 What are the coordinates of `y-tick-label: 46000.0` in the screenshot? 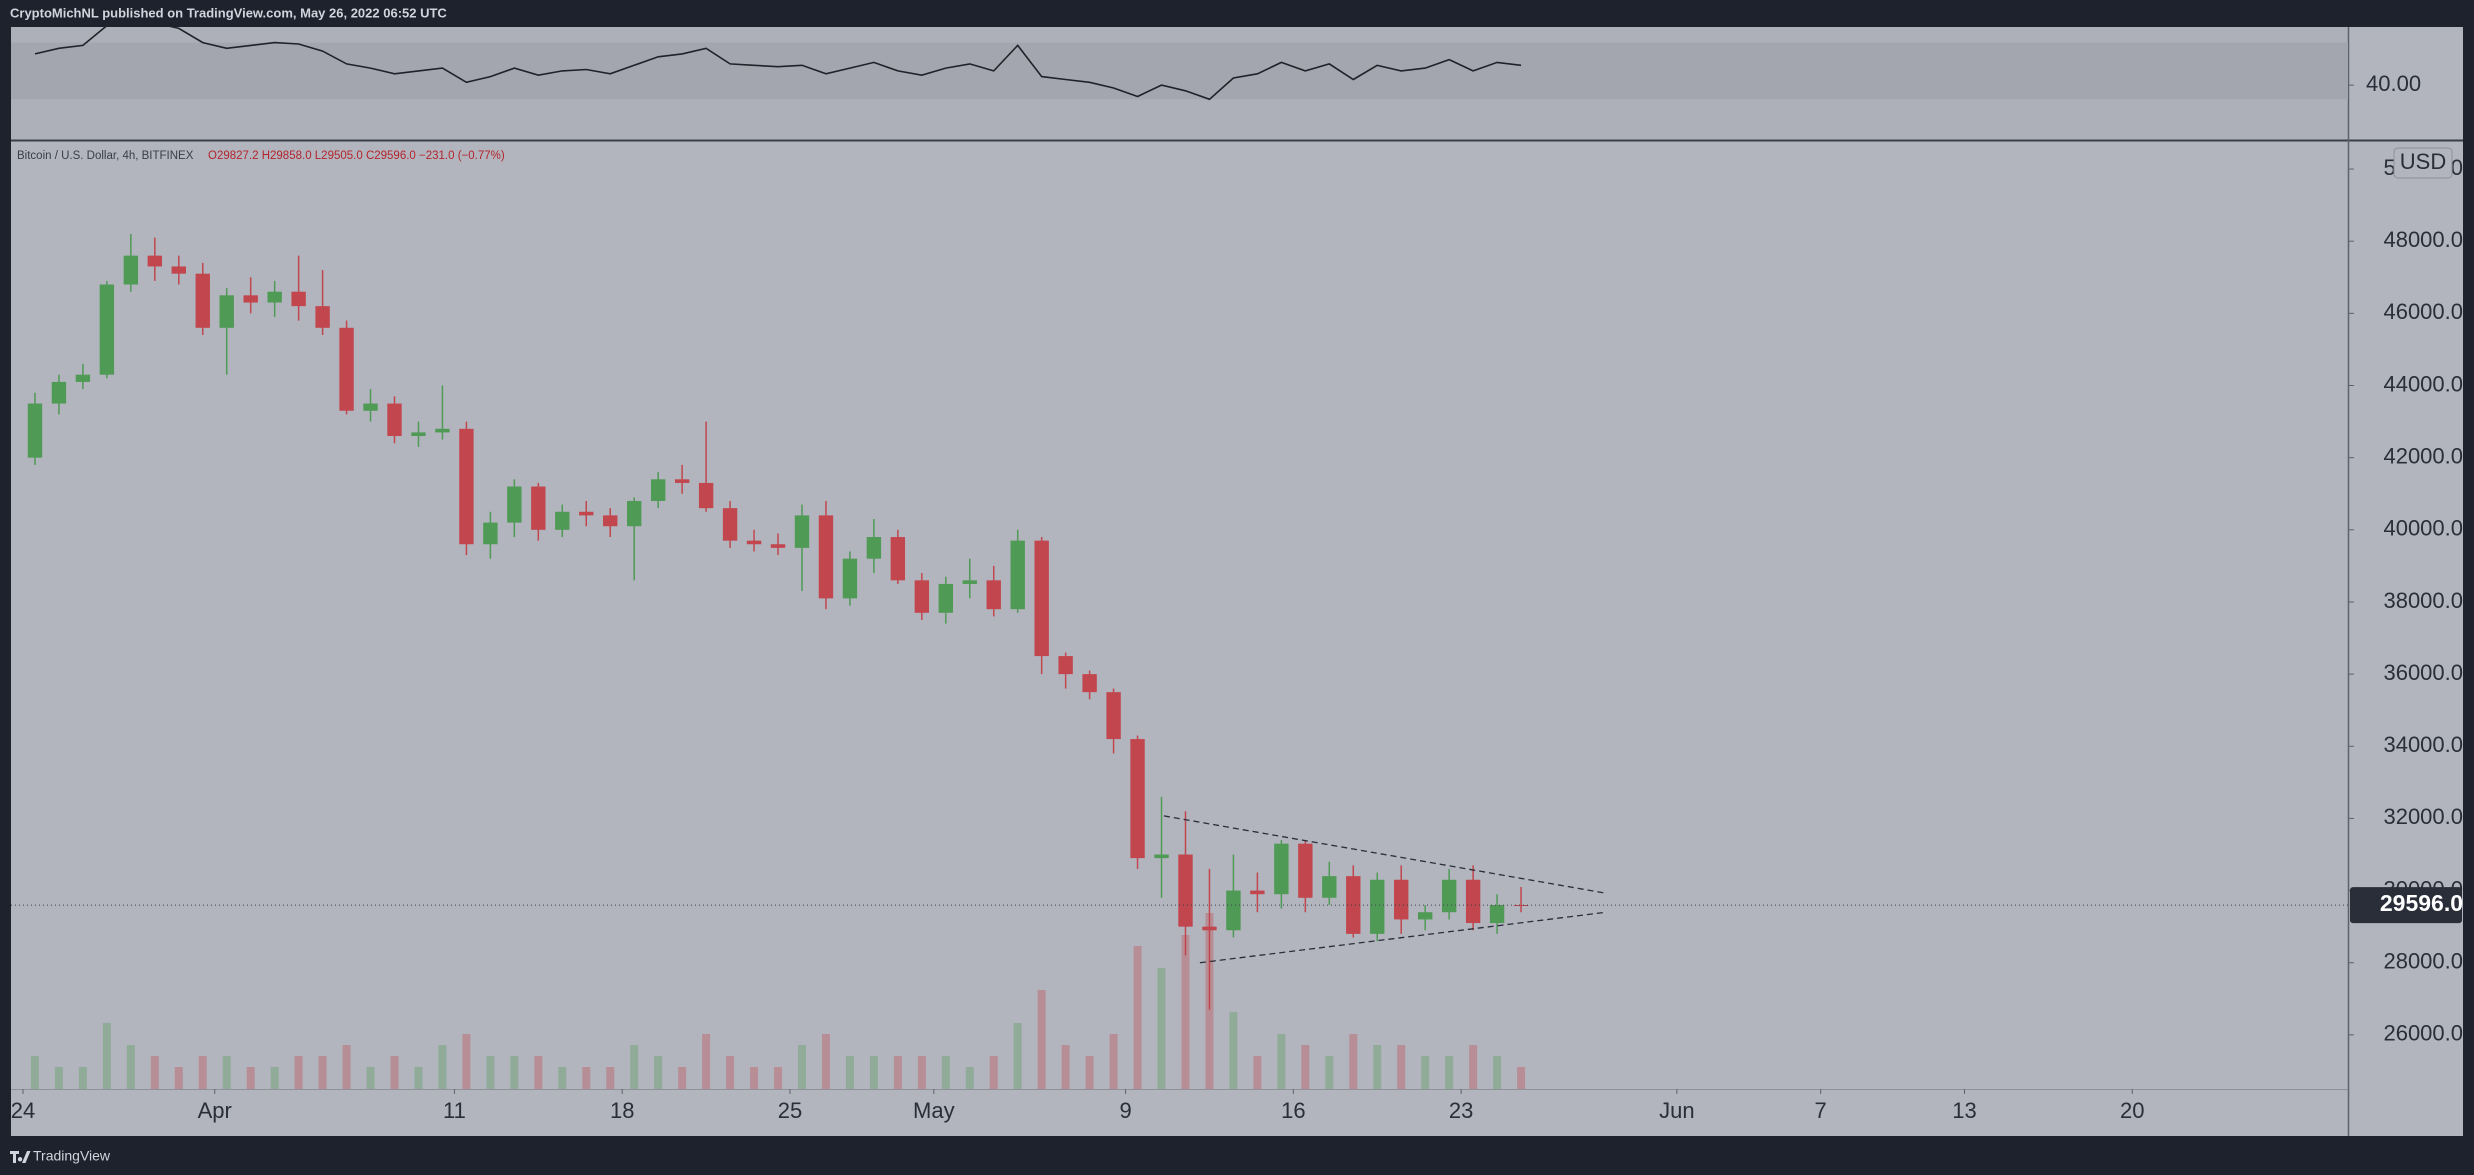 It's located at (2423, 311).